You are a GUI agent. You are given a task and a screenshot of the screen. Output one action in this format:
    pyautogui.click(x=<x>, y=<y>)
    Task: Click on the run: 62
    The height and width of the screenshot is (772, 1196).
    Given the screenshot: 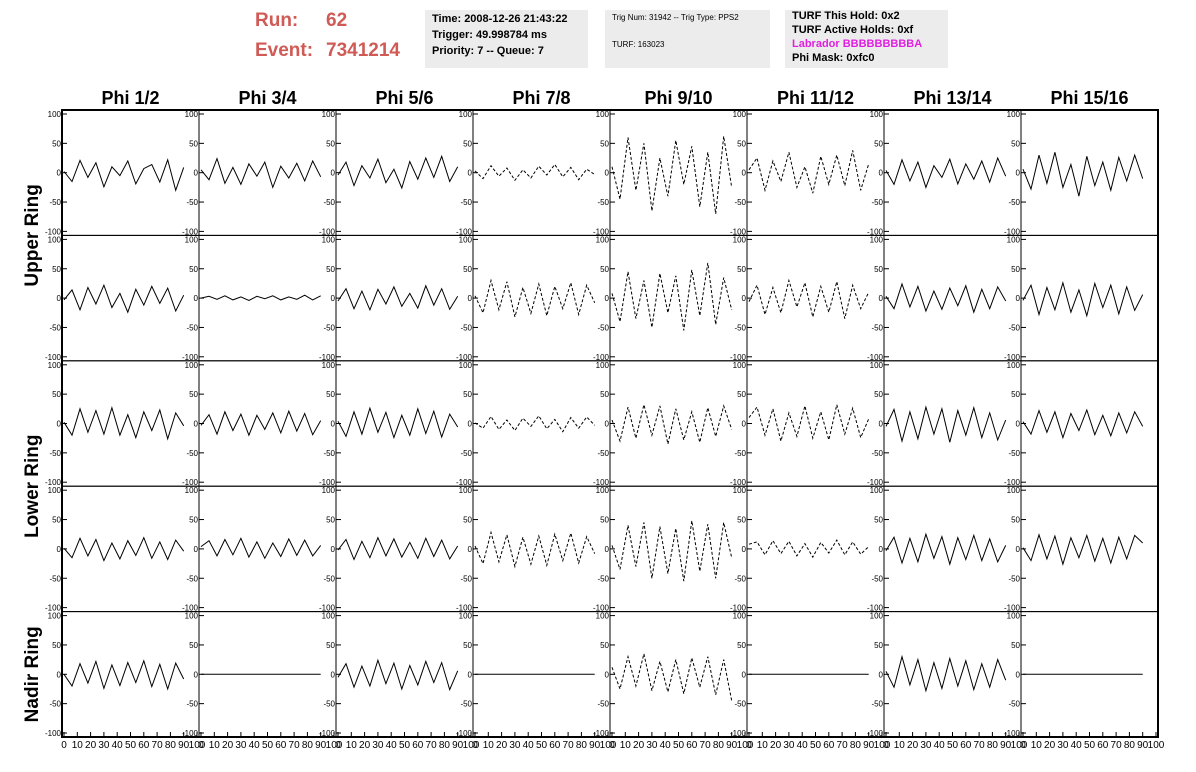 What is the action you would take?
    pyautogui.click(x=337, y=20)
    